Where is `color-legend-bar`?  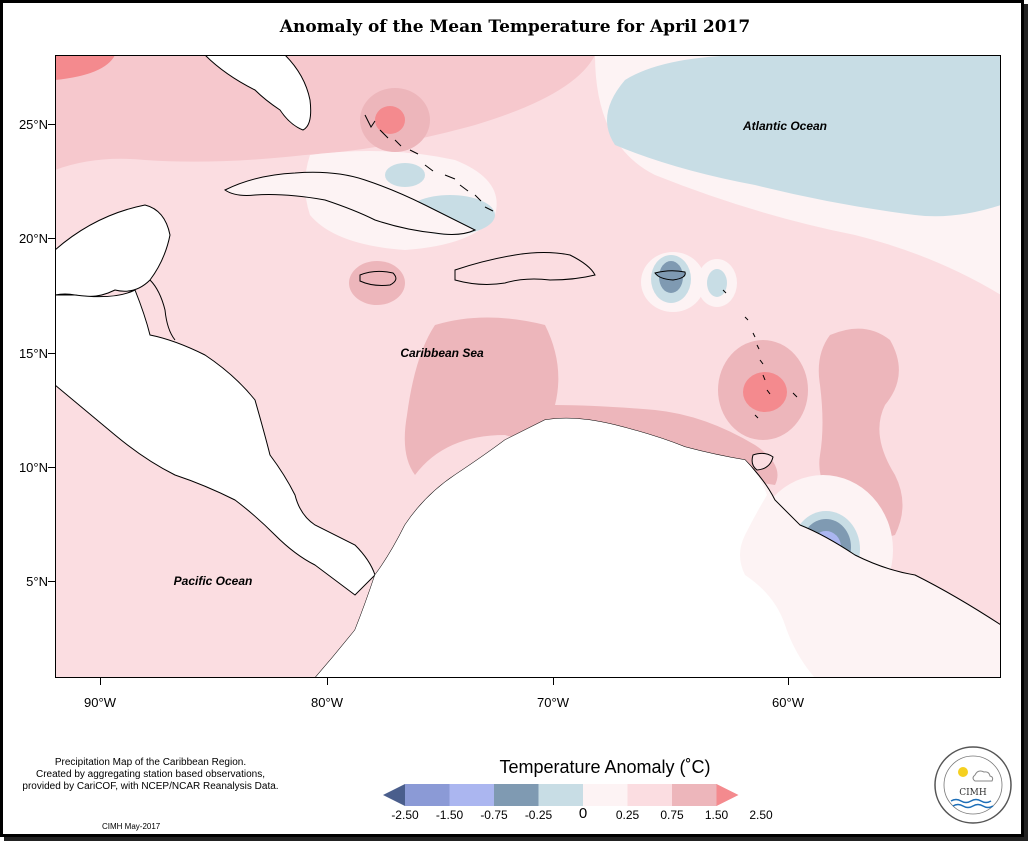
color-legend-bar is located at coordinates (561, 795).